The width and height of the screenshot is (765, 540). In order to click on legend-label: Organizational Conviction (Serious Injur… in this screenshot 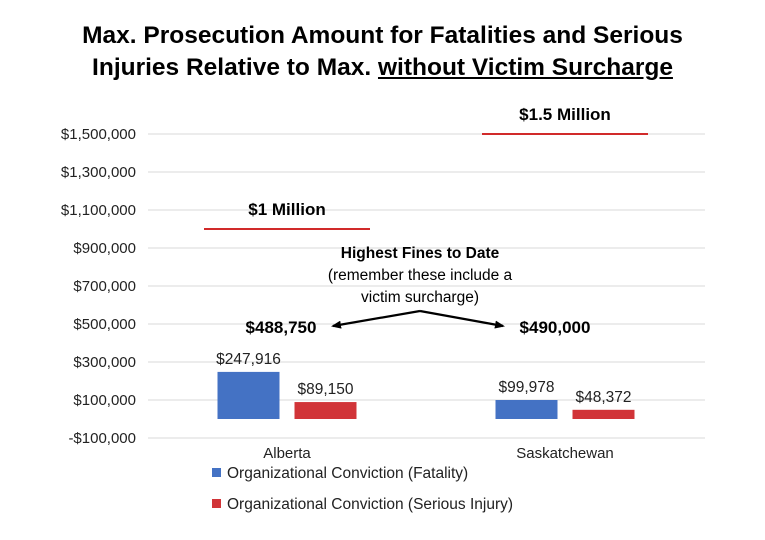, I will do `click(370, 504)`.